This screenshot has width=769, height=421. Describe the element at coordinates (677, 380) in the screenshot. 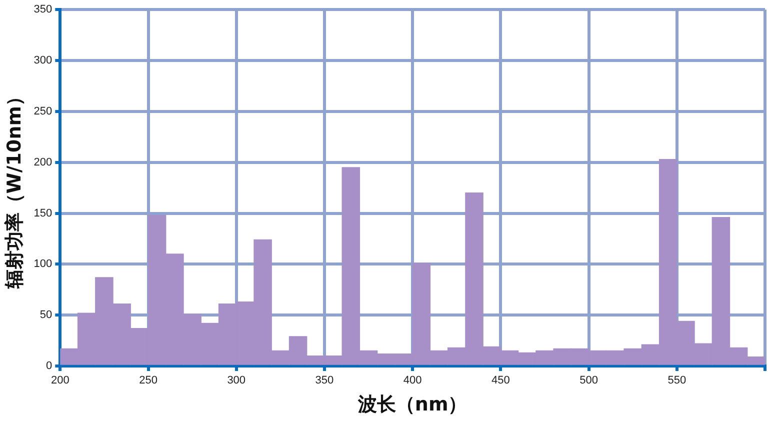

I see `x-tick-label: 550` at that location.